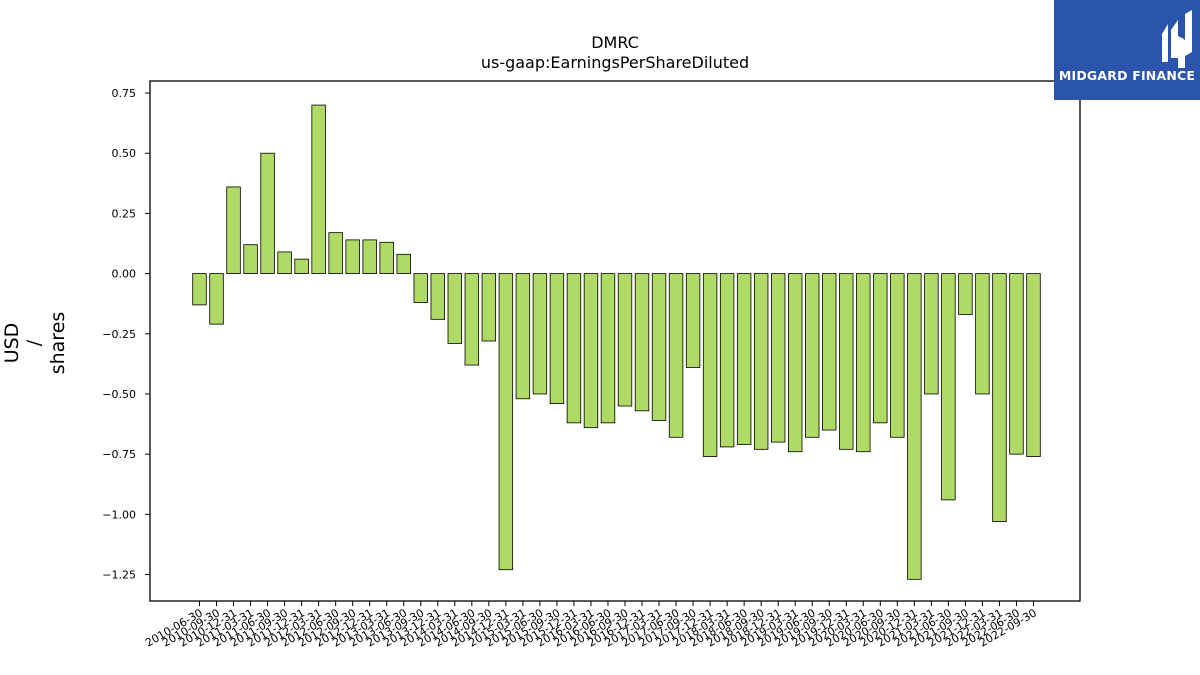 This screenshot has height=675, width=1200. I want to click on y-tick-label: −0.75, so click(119, 454).